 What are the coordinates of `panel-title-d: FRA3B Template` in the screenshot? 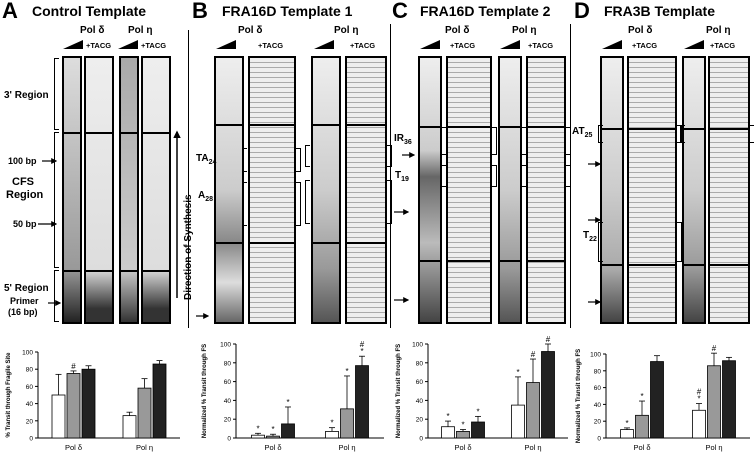 It's located at (659, 11).